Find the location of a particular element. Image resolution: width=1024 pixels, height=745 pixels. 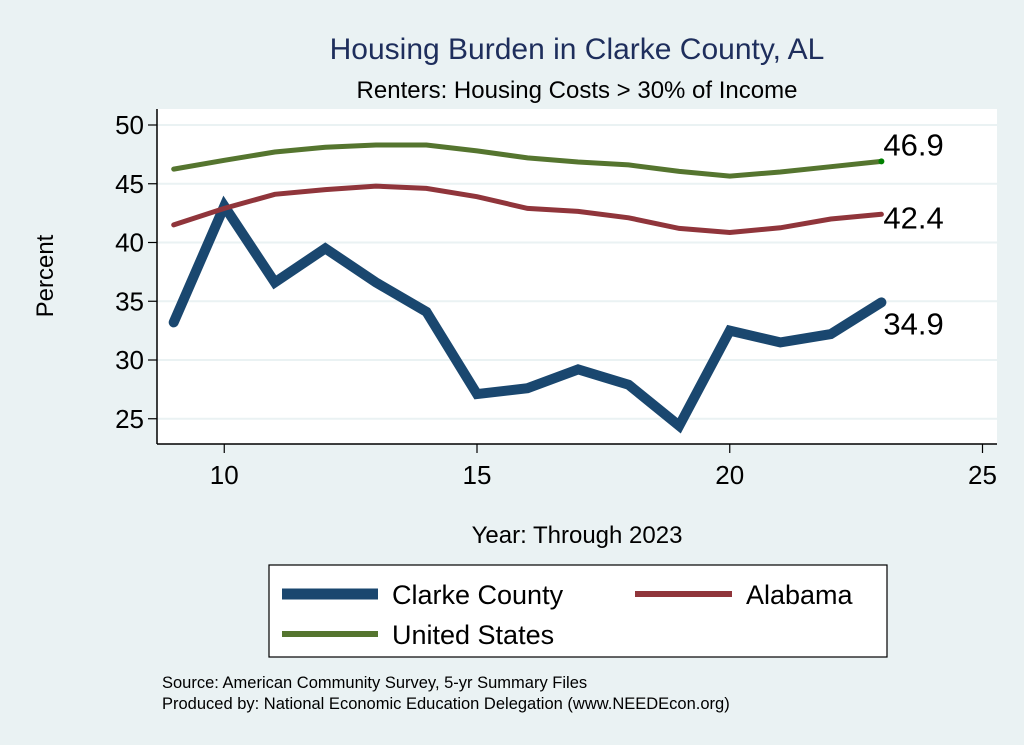

chart-title: Housing Burden in Clarke County, AL is located at coordinates (577, 49).